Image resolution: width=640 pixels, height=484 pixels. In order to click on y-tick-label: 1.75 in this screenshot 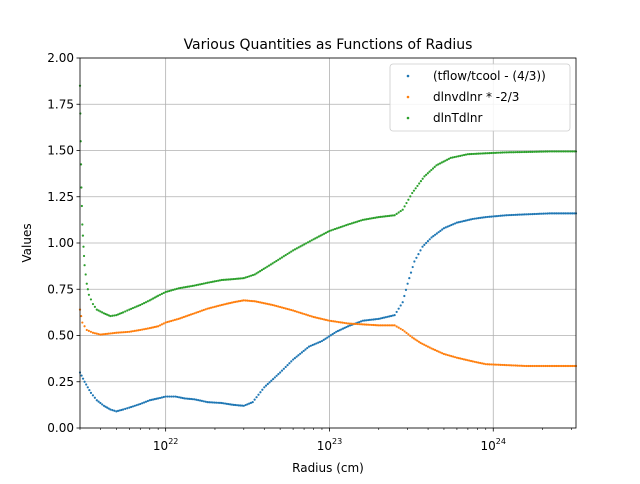, I will do `click(60, 104)`.